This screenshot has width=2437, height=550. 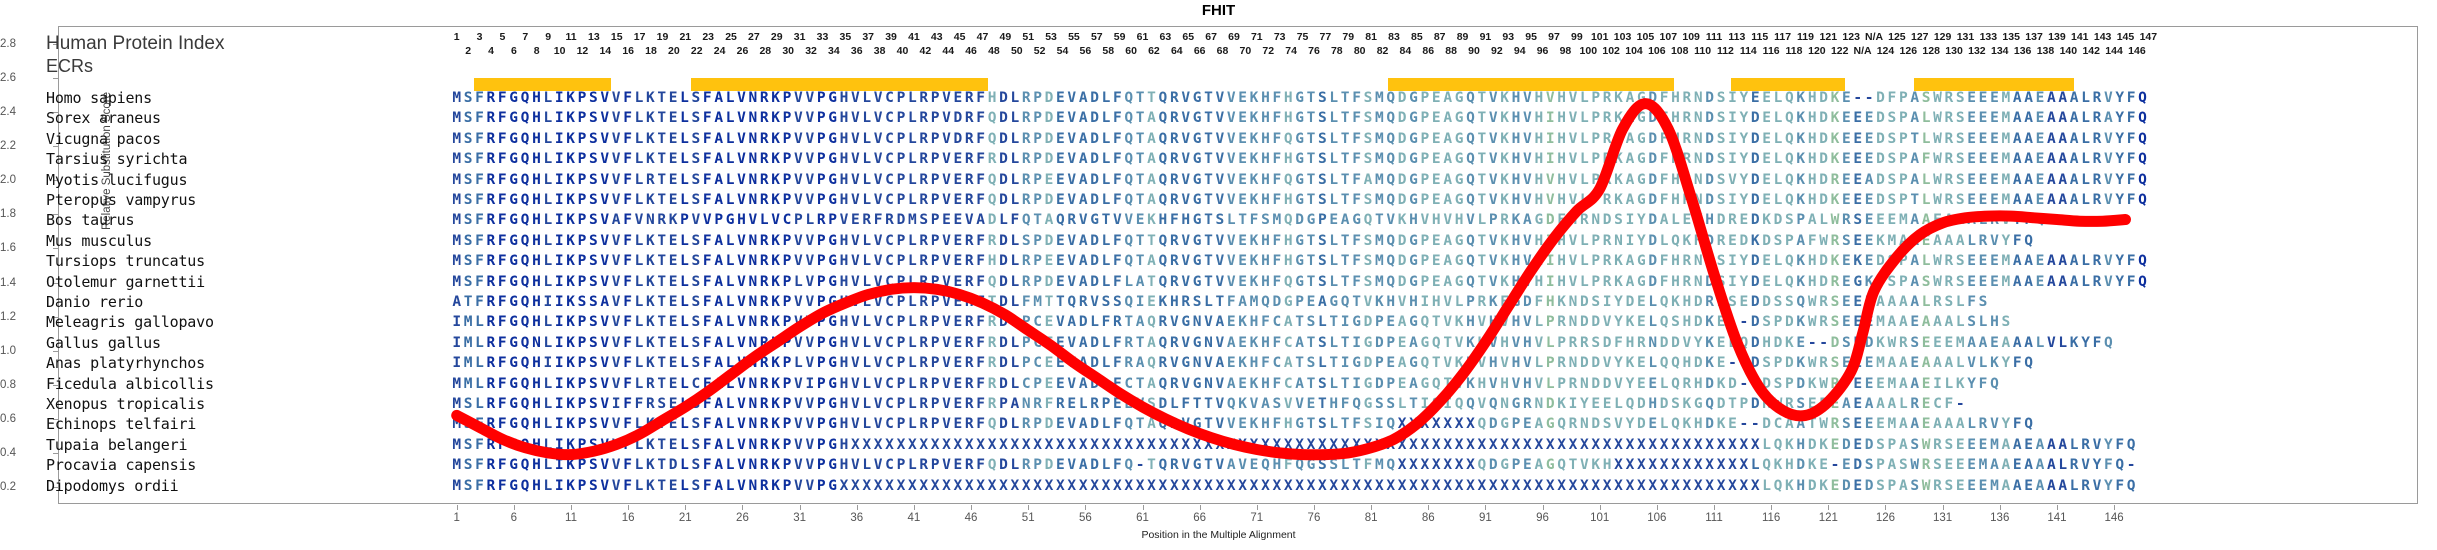 What do you see at coordinates (662, 37) in the screenshot?
I see `top-position-number: 19` at bounding box center [662, 37].